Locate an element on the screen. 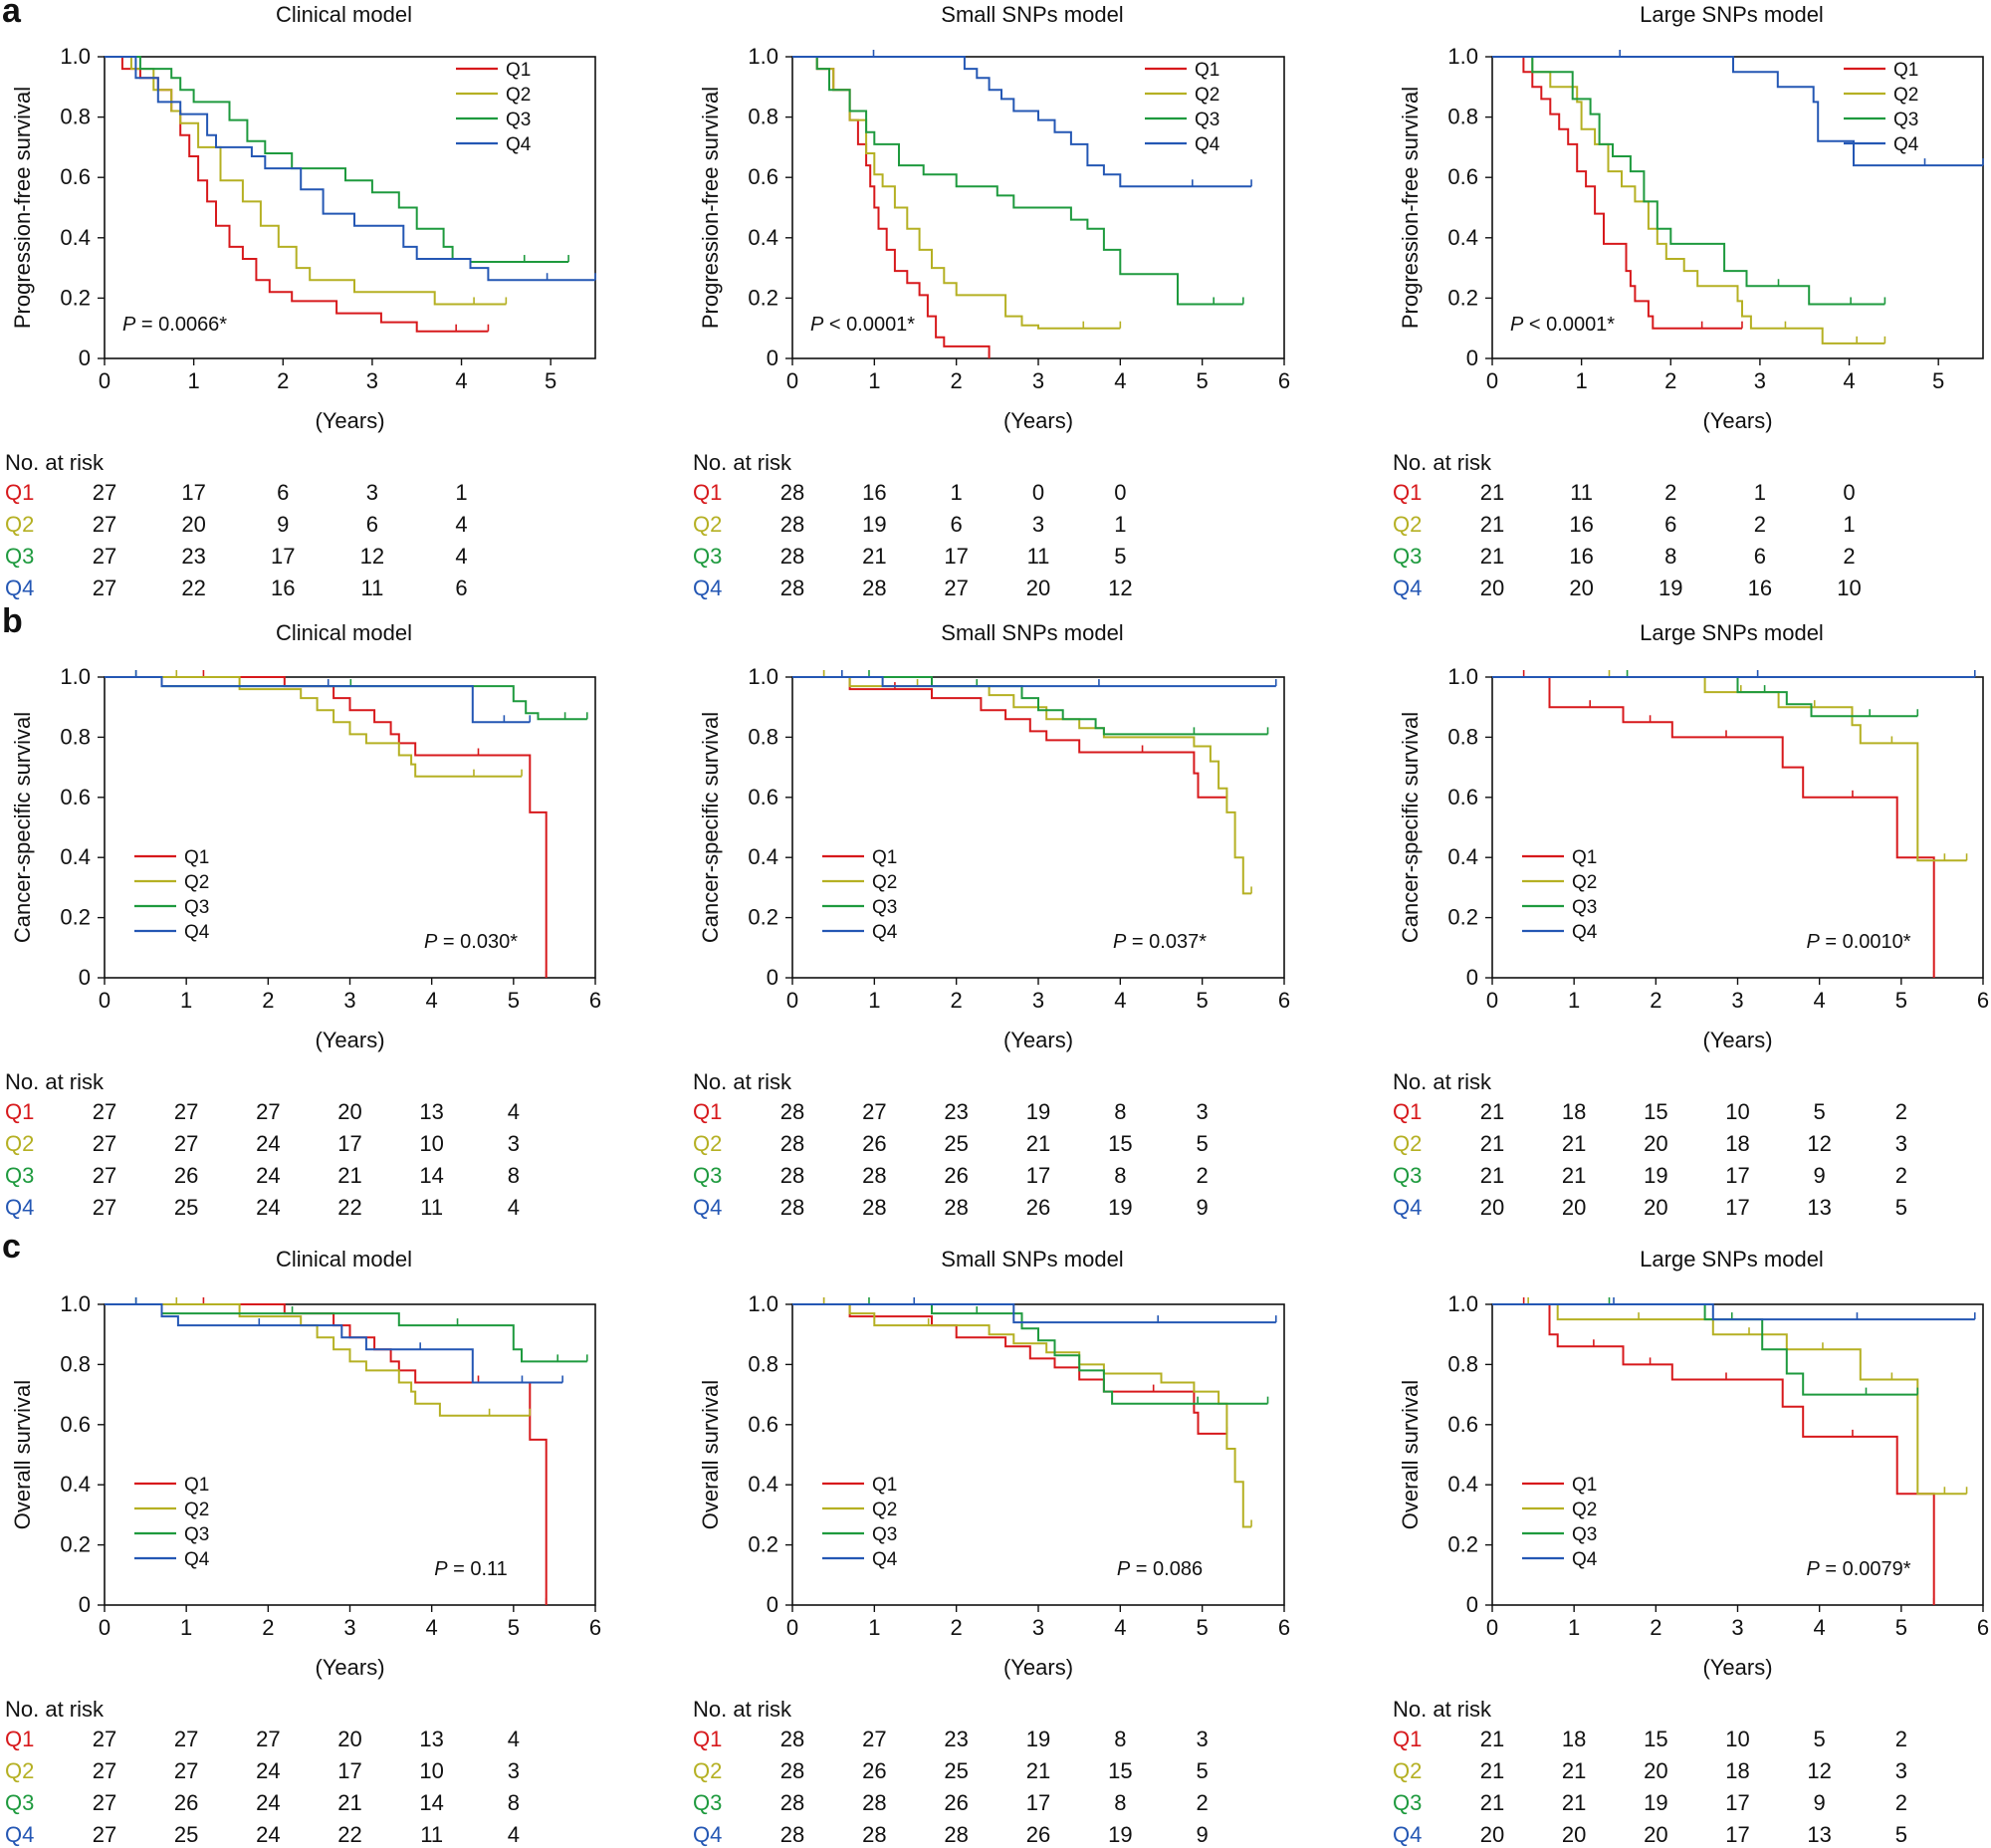 The image size is (1991, 1848). risk-table-count: 12 is located at coordinates (1819, 1143).